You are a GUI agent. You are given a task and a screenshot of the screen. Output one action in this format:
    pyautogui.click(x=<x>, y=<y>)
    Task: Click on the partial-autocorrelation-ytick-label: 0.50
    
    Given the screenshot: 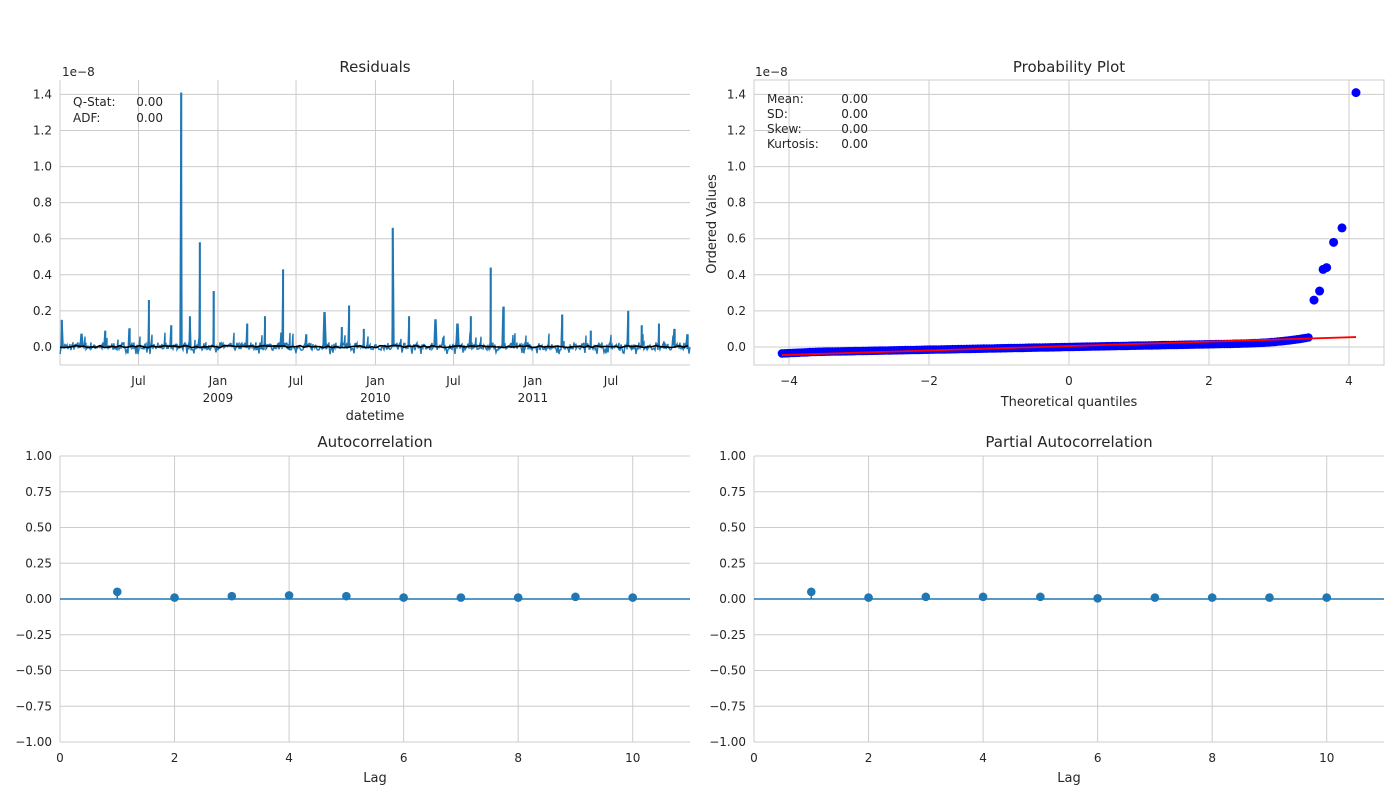 What is the action you would take?
    pyautogui.click(x=732, y=528)
    